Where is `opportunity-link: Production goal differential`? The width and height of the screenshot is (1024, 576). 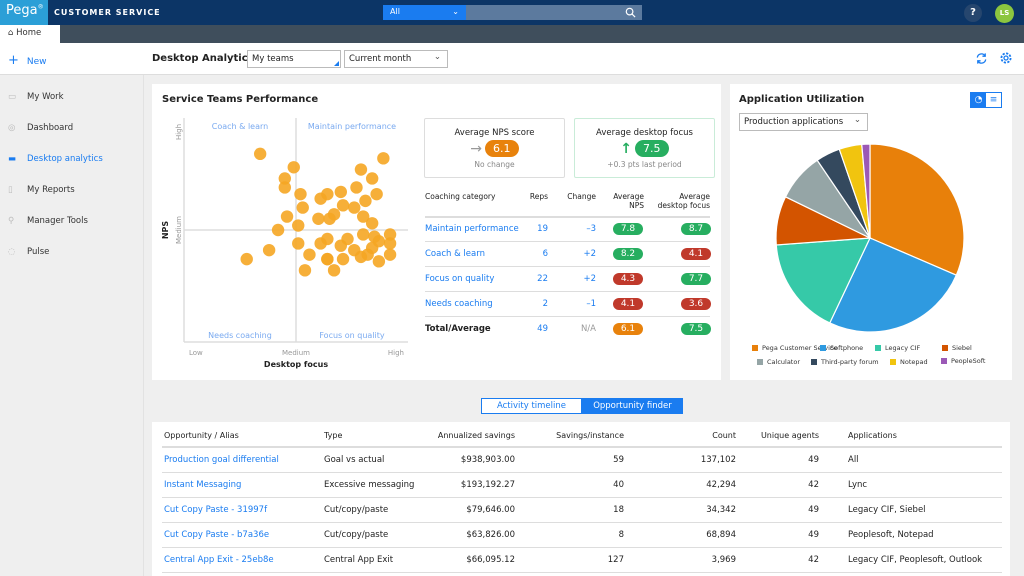
opportunity-link: Production goal differential is located at coordinates (221, 460).